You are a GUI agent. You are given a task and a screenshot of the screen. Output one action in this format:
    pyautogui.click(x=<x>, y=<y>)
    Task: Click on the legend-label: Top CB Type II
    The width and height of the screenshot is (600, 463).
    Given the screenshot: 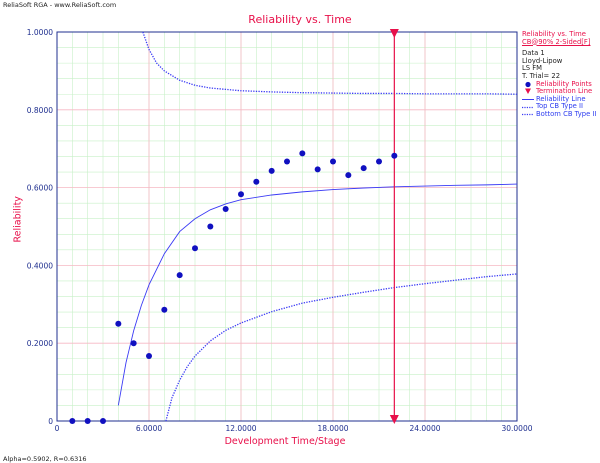 What is the action you would take?
    pyautogui.click(x=559, y=106)
    